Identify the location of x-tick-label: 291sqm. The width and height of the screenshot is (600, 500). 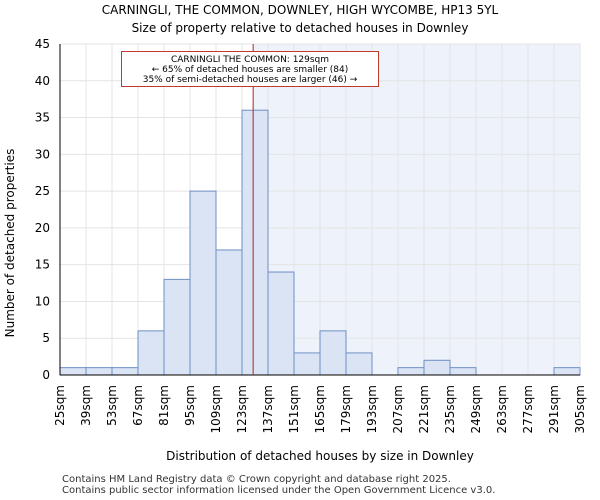
(554, 409).